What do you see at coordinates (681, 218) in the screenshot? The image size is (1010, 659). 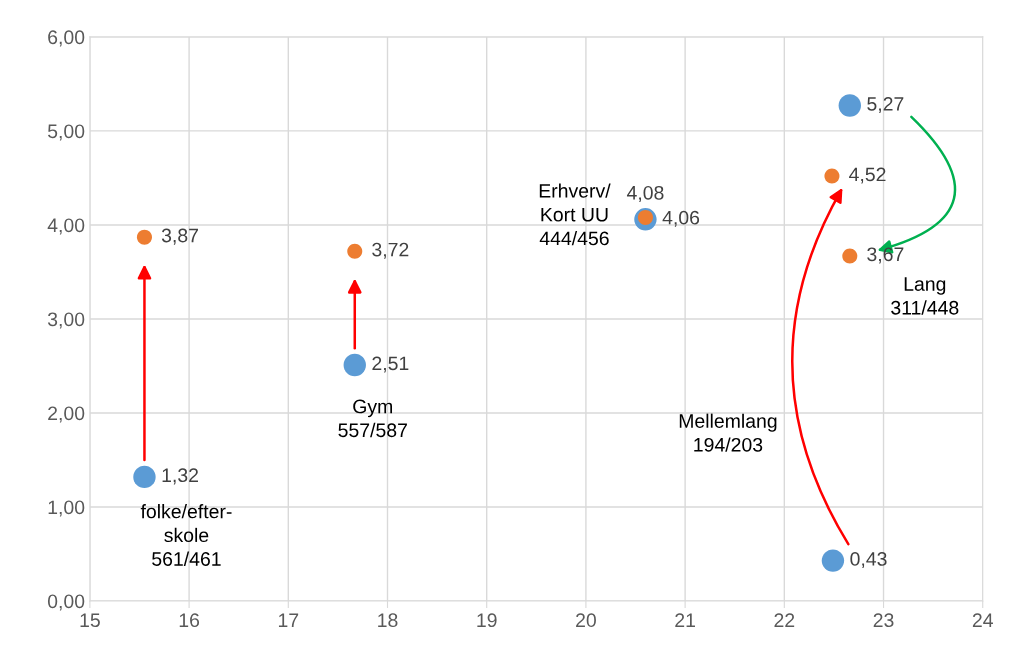 I see `data-label: 4,06` at bounding box center [681, 218].